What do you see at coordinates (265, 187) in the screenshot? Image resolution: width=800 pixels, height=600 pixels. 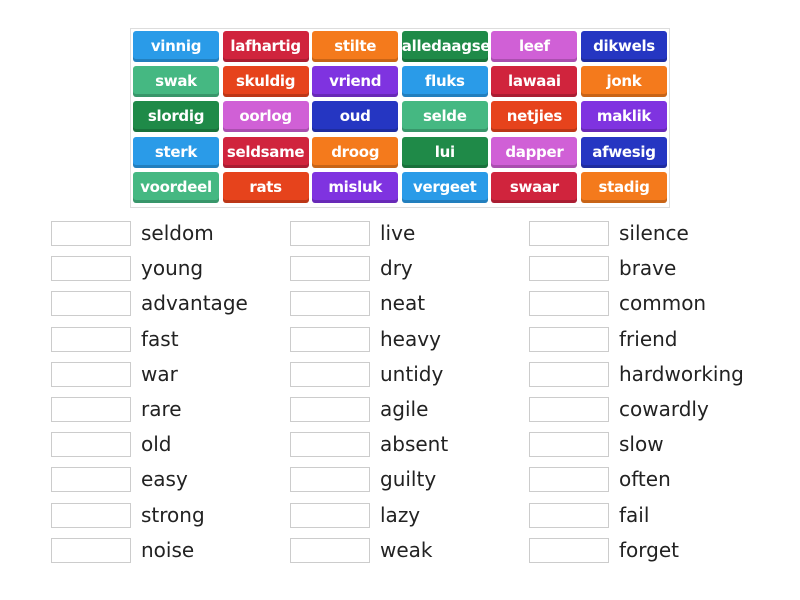 I see `word-tile: rats` at bounding box center [265, 187].